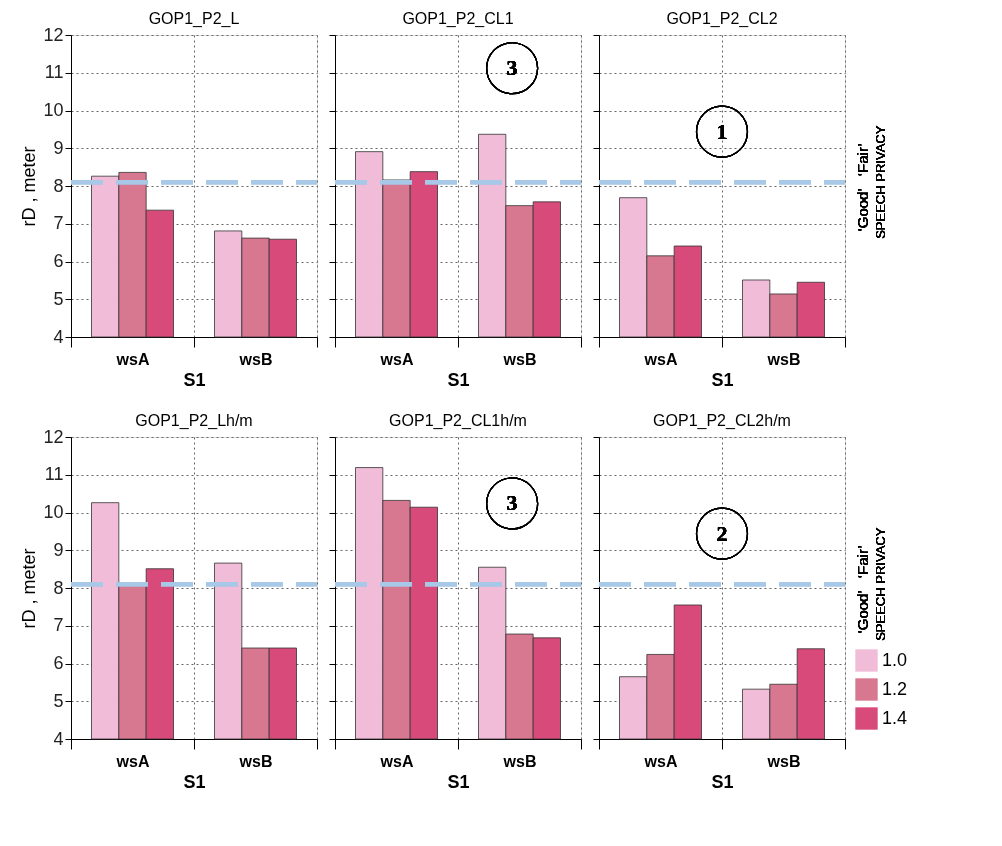 The width and height of the screenshot is (1002, 846). I want to click on chart-title: GOP1_P2_CL2h/m, so click(722, 420).